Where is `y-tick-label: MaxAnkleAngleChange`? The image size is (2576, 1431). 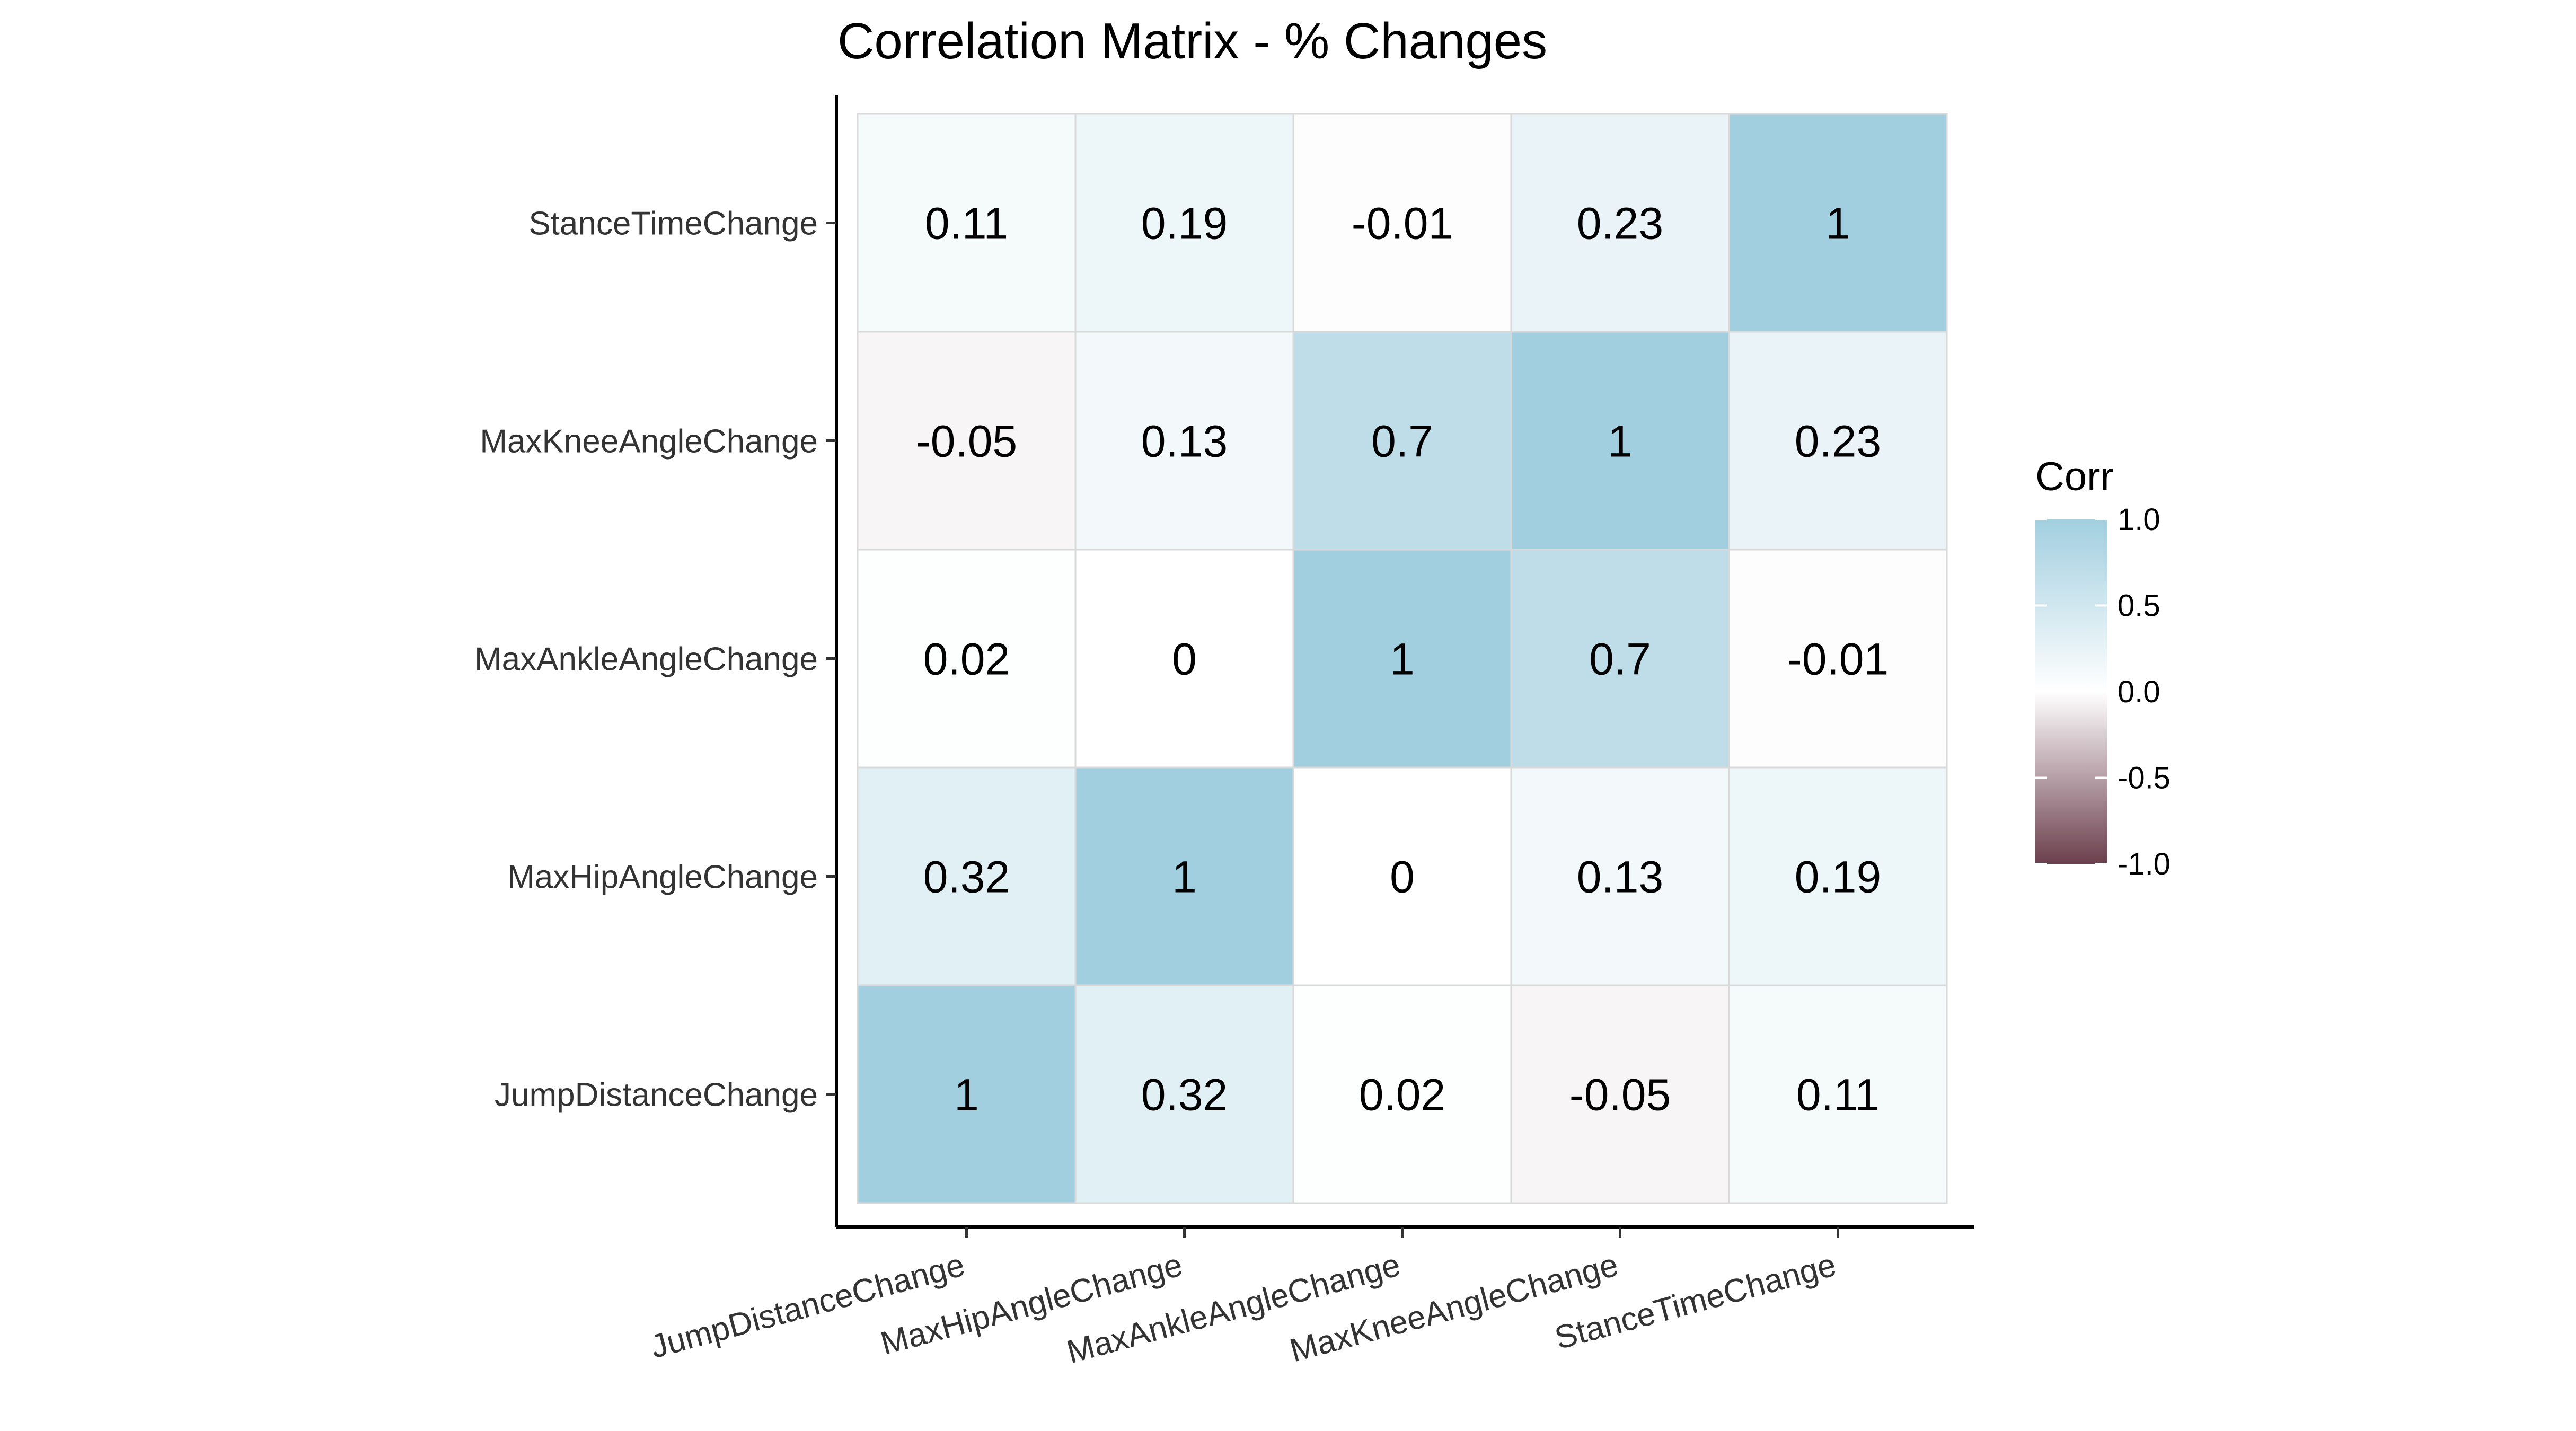 y-tick-label: MaxAnkleAngleChange is located at coordinates (646, 660).